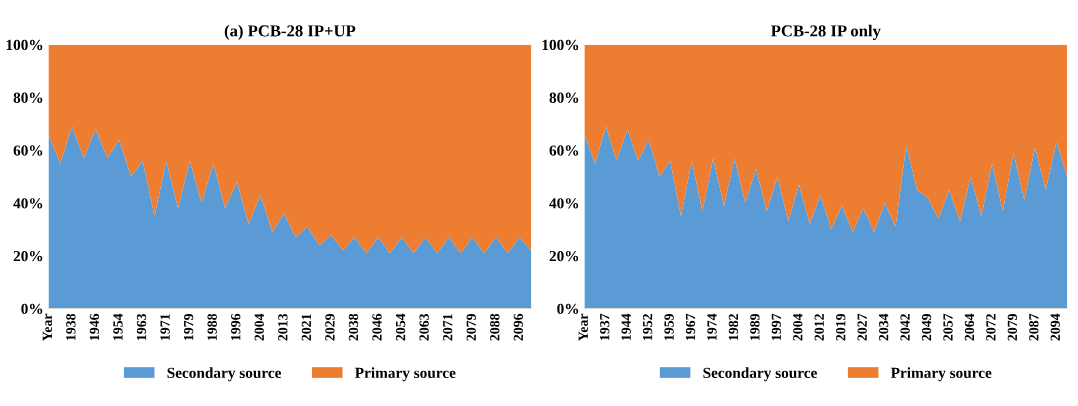 This screenshot has width=1078, height=406. Describe the element at coordinates (236, 327) in the screenshot. I see `x-tick-label: 1996` at that location.